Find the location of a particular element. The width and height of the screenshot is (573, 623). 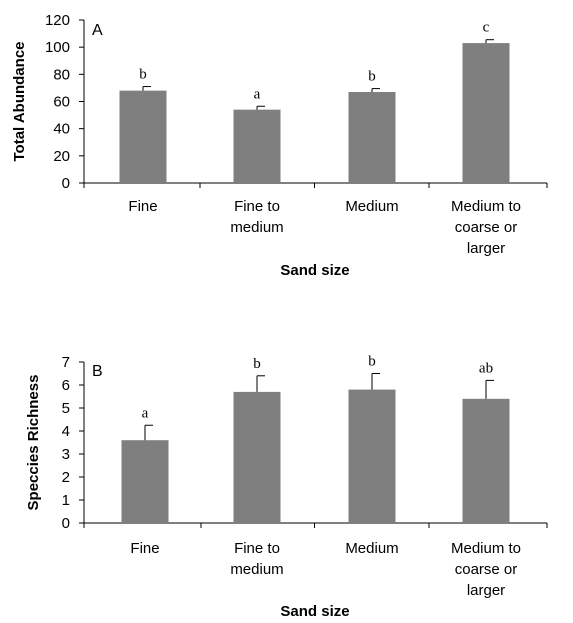

panel-label: B is located at coordinates (97, 371).